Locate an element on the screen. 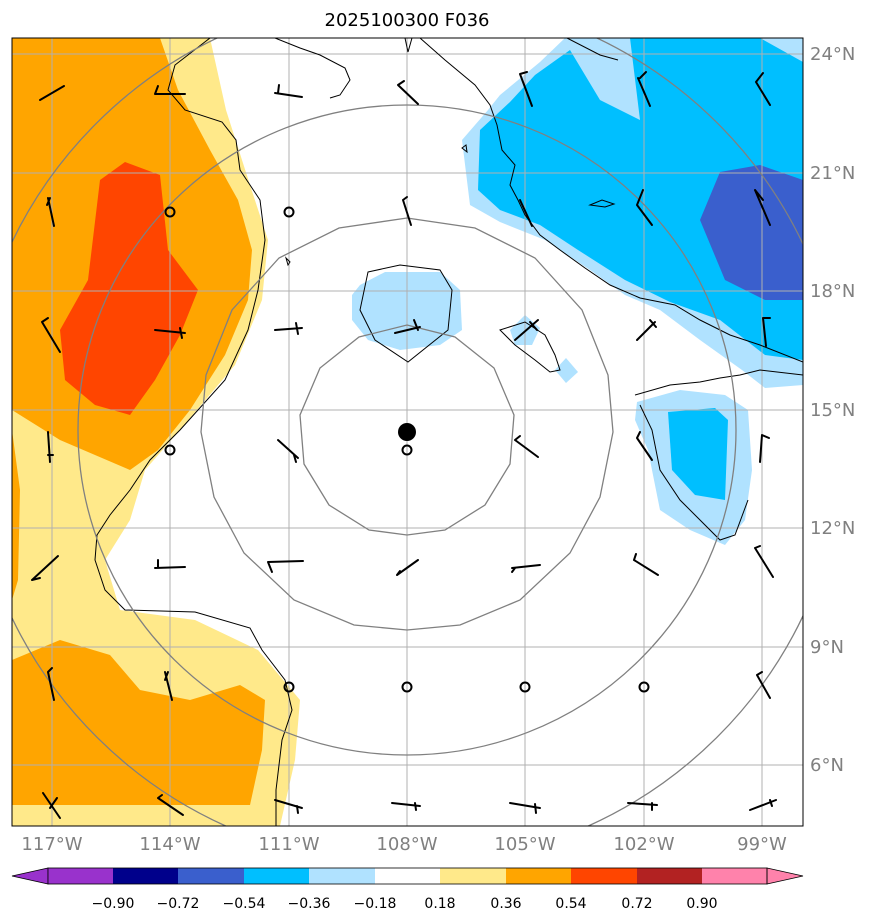  lat-label: 12°N is located at coordinates (832, 528).